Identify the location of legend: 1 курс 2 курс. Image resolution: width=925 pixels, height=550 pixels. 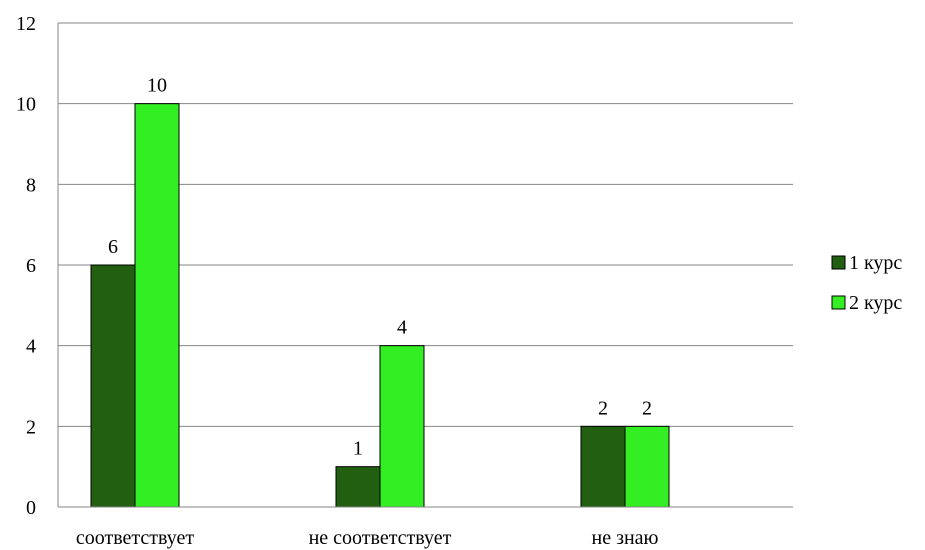
(866, 283).